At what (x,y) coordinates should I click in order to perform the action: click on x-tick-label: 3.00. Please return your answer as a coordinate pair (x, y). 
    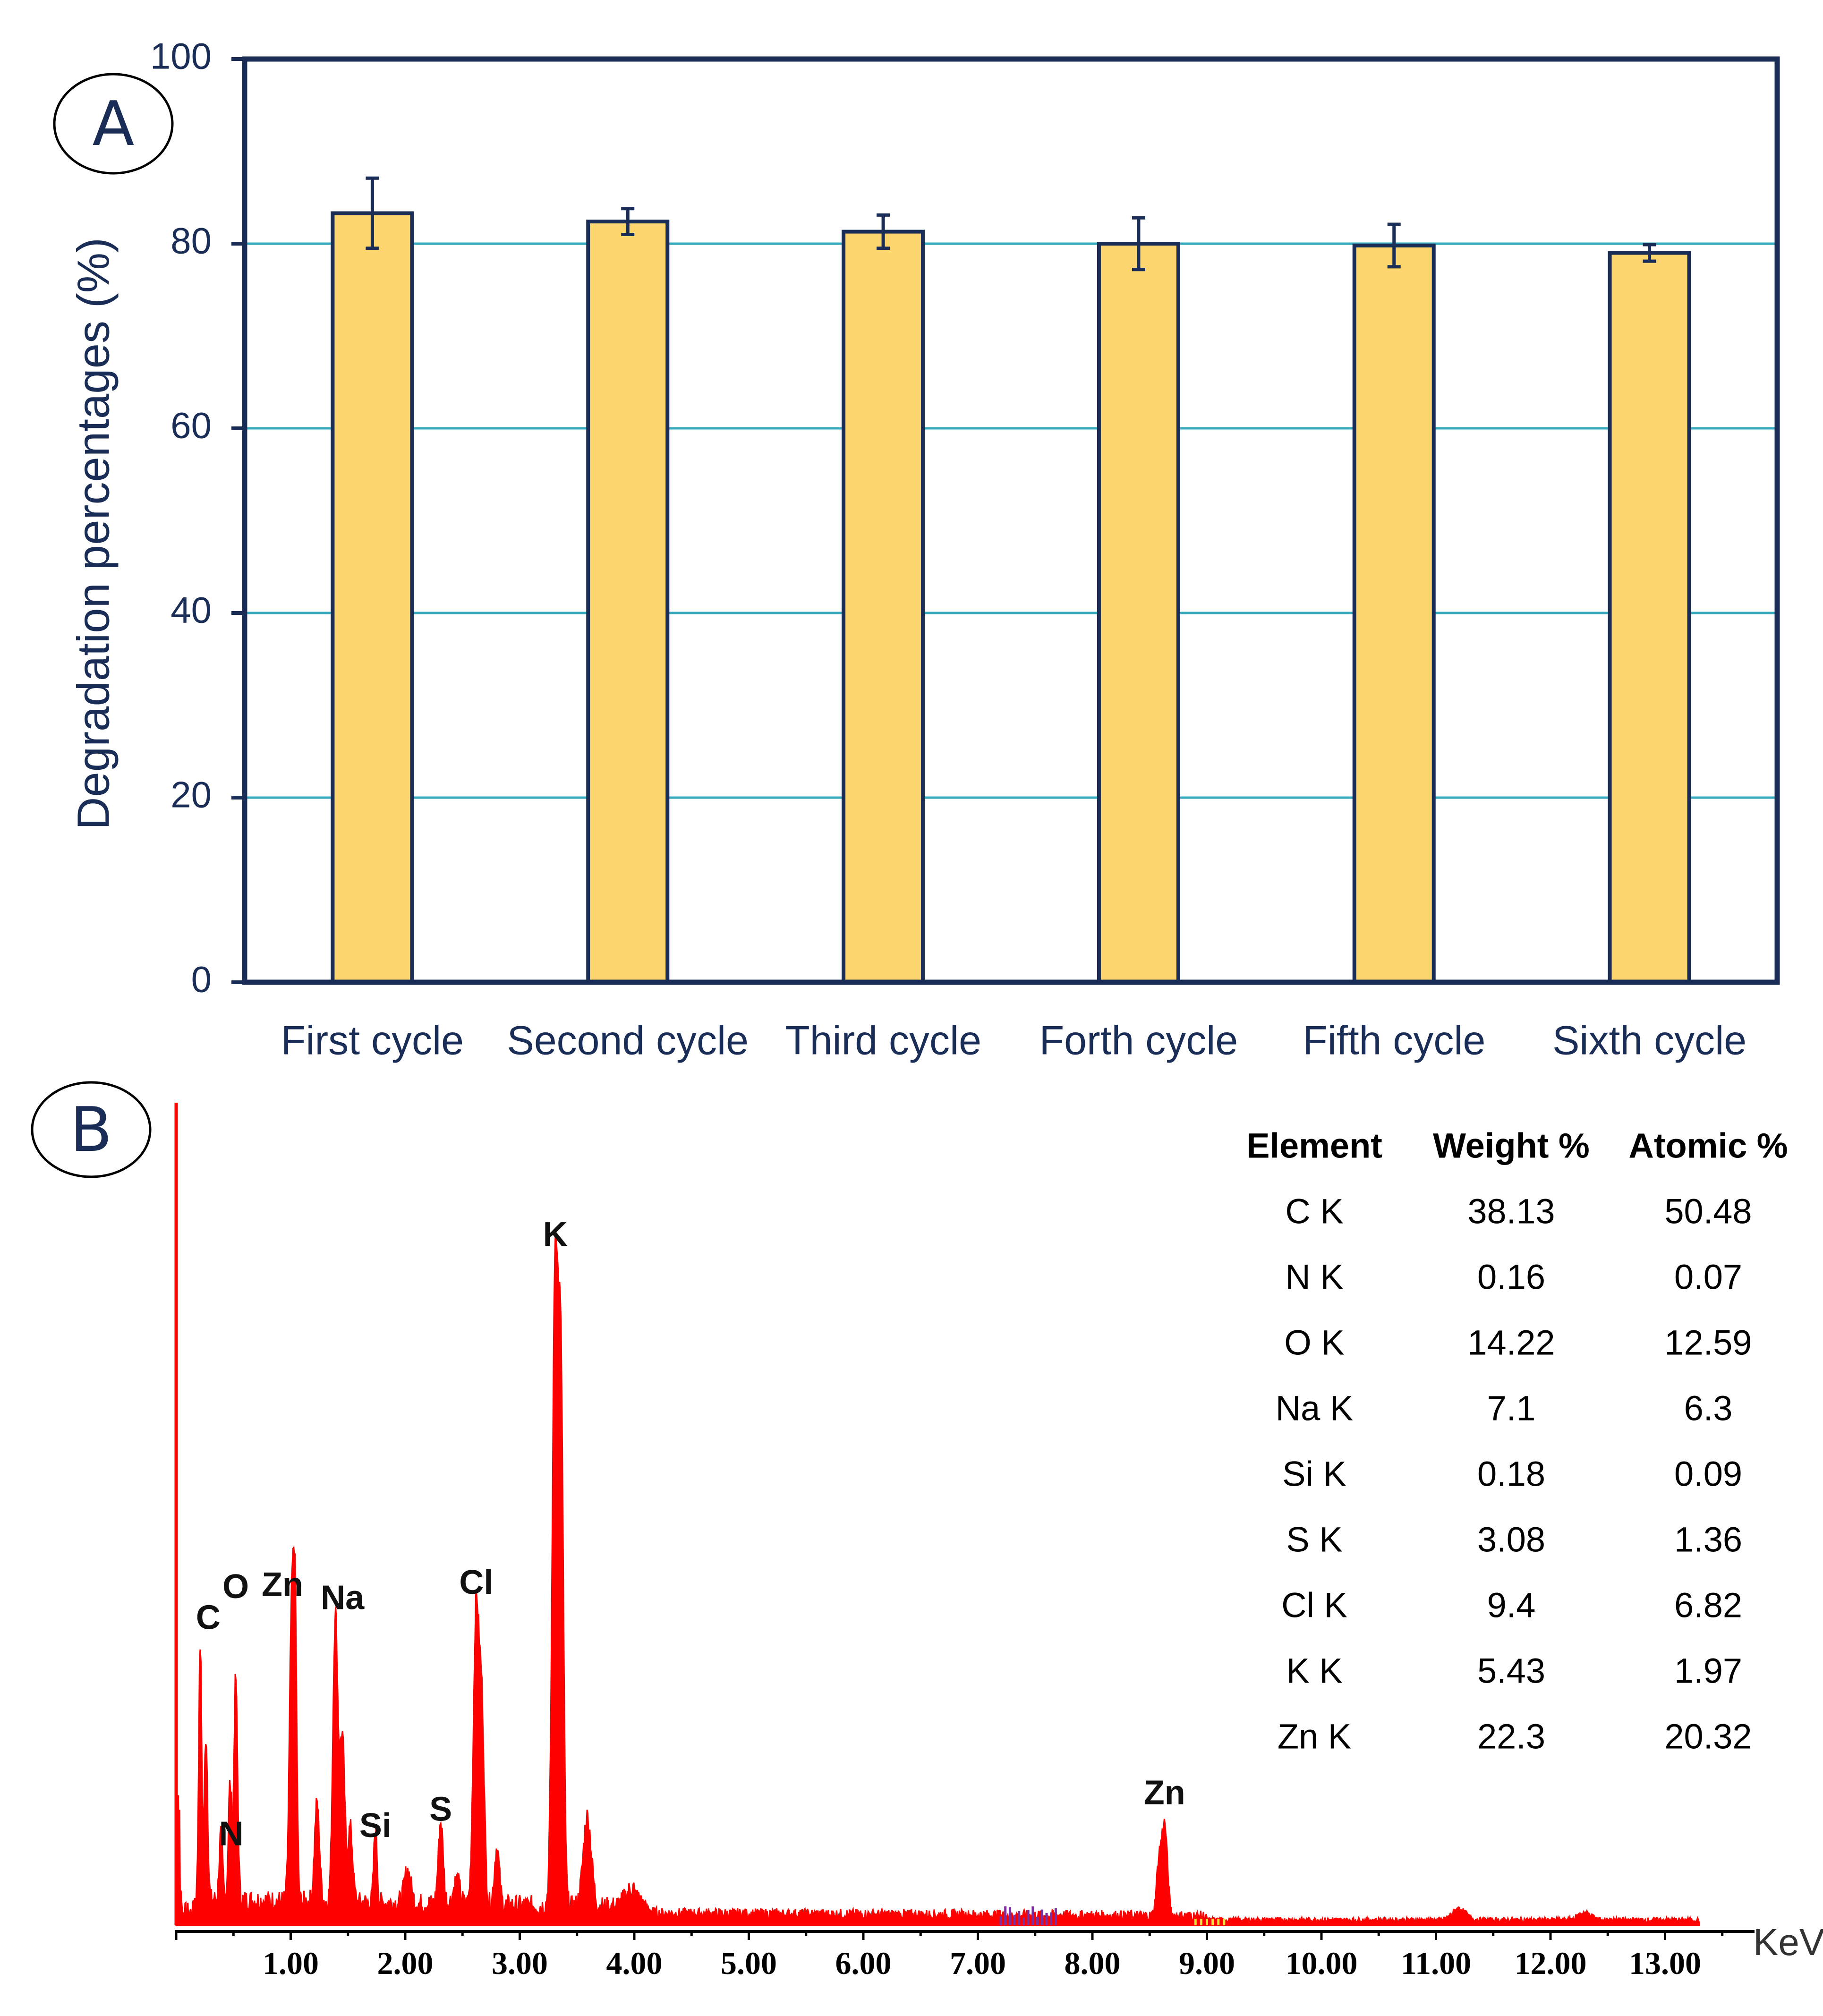
    Looking at the image, I should click on (520, 1963).